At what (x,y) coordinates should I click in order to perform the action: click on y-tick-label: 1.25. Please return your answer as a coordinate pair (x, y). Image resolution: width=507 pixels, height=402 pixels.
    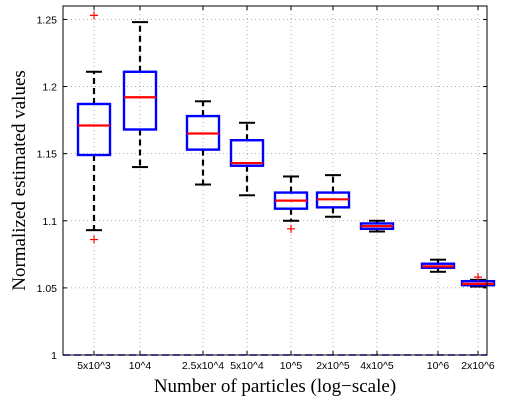
    Looking at the image, I should click on (47, 20).